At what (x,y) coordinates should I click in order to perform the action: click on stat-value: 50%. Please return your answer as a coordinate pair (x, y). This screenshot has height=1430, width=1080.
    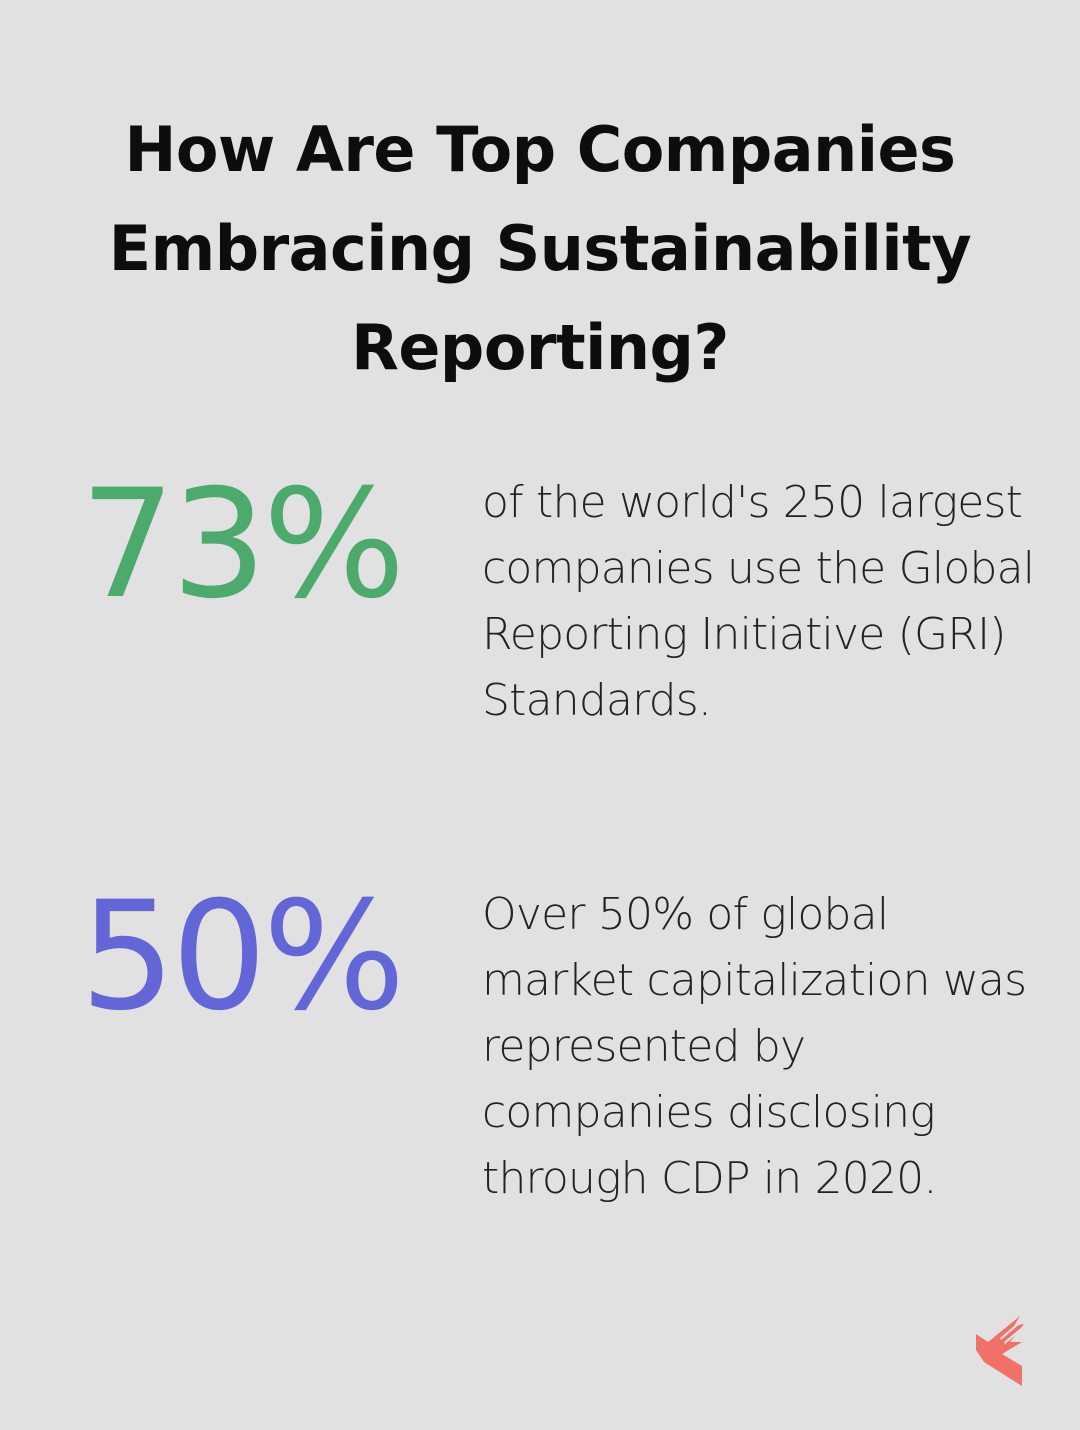
    Looking at the image, I should click on (242, 957).